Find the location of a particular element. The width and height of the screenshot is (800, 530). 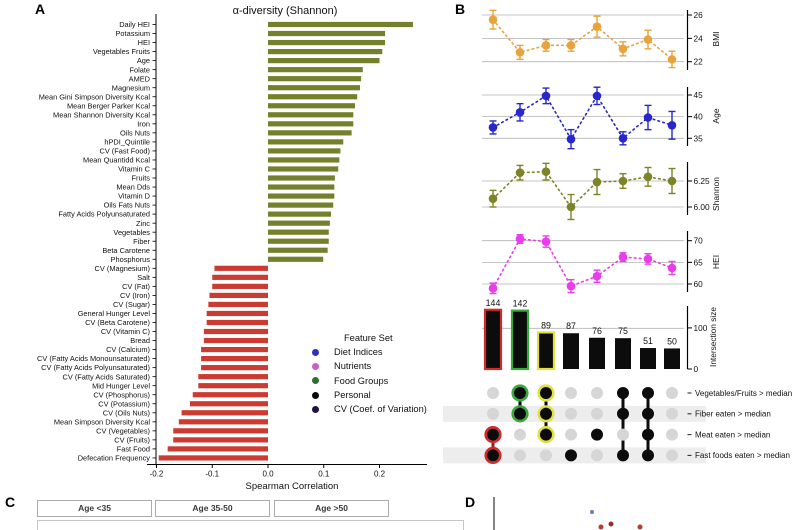

panel-c-letter: C is located at coordinates (10, 502).